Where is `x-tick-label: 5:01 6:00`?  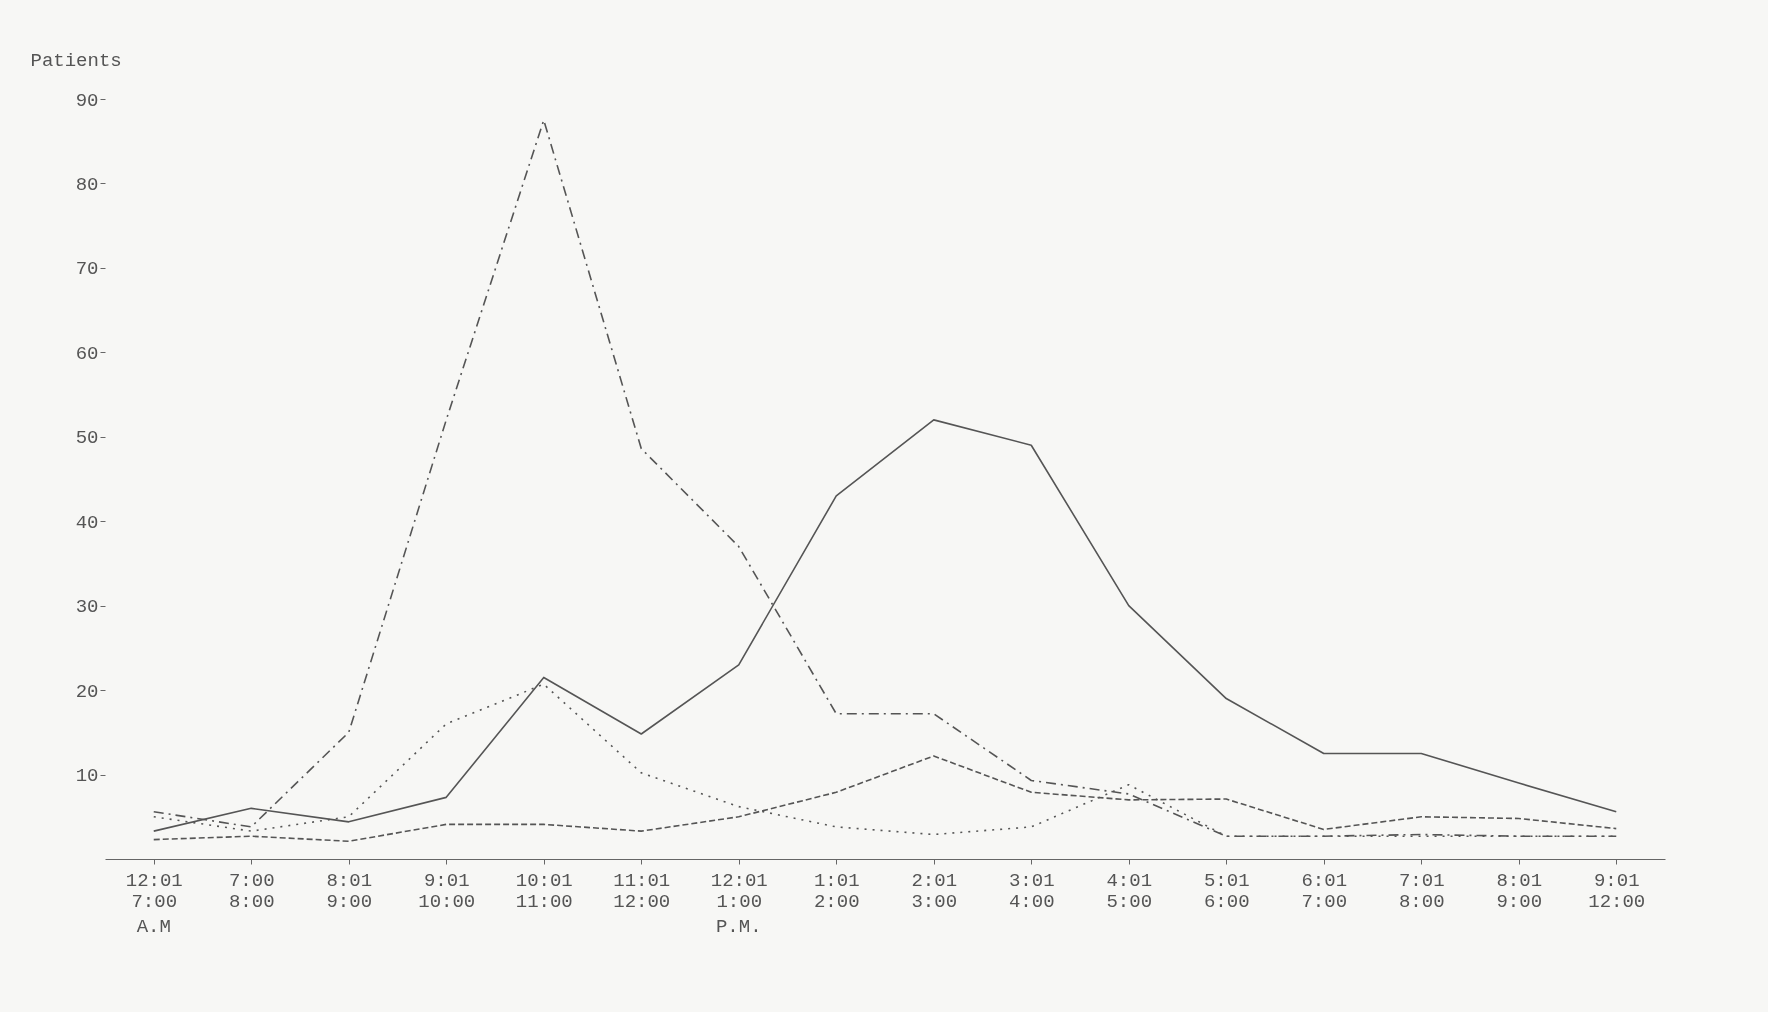 x-tick-label: 5:01 6:00 is located at coordinates (1226, 891).